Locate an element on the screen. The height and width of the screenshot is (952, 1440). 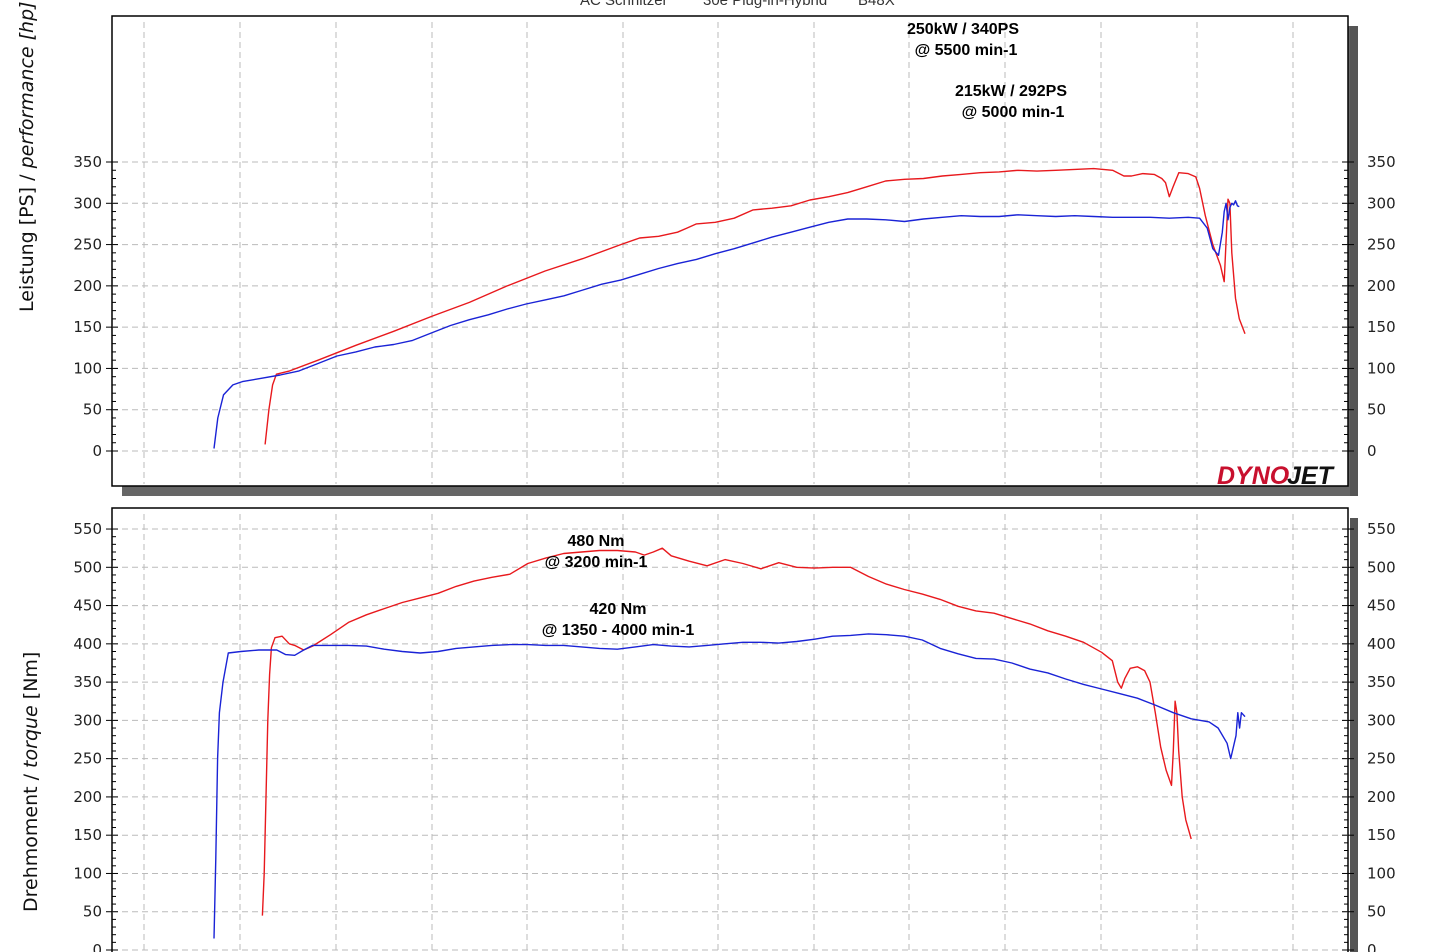
torque-left-tick-label: 350 is located at coordinates (87, 682).